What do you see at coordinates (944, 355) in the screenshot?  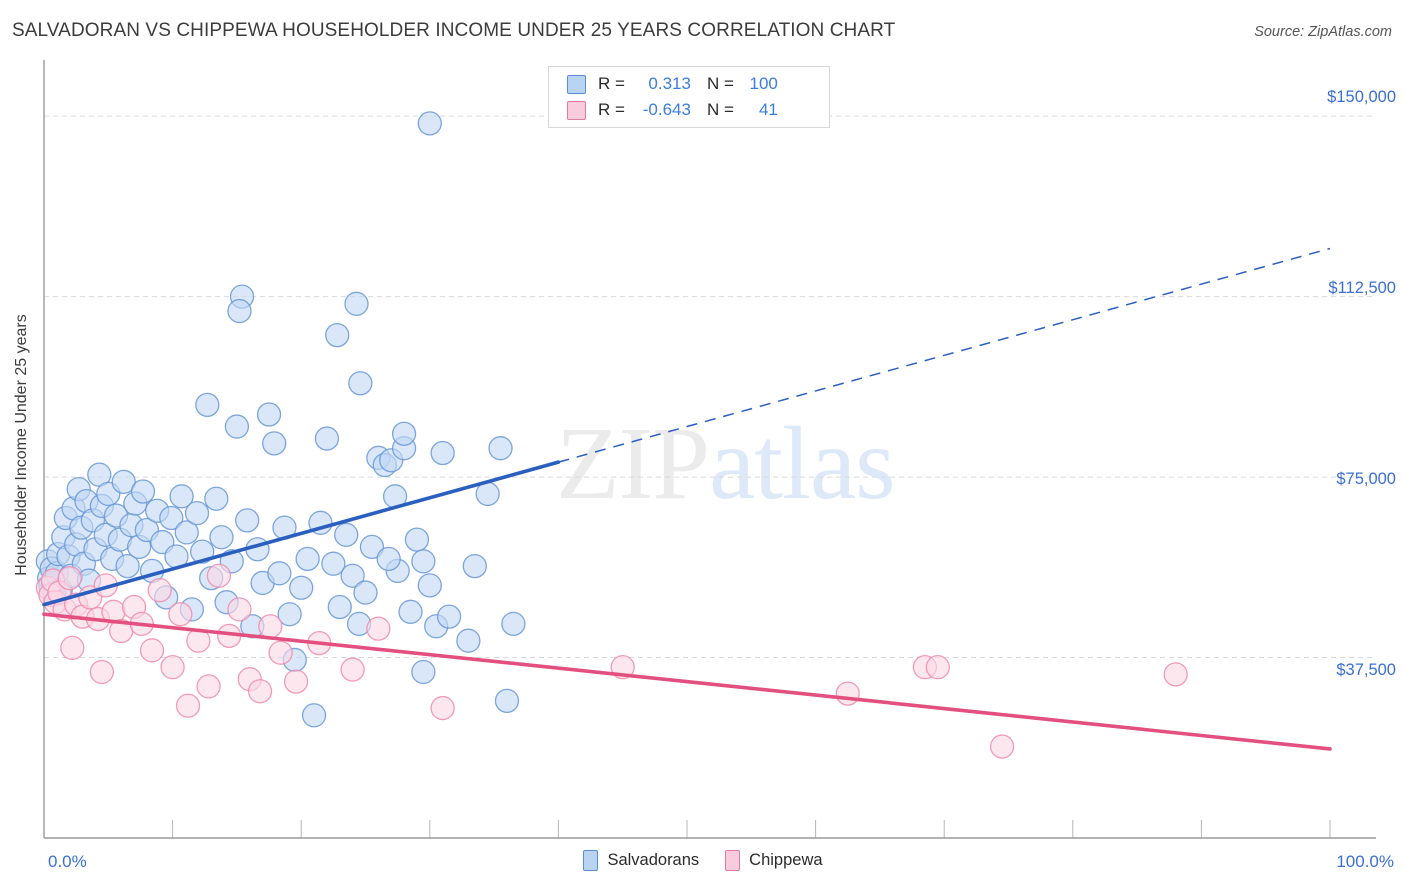 I see `trend-line-projection-salvadorans` at bounding box center [944, 355].